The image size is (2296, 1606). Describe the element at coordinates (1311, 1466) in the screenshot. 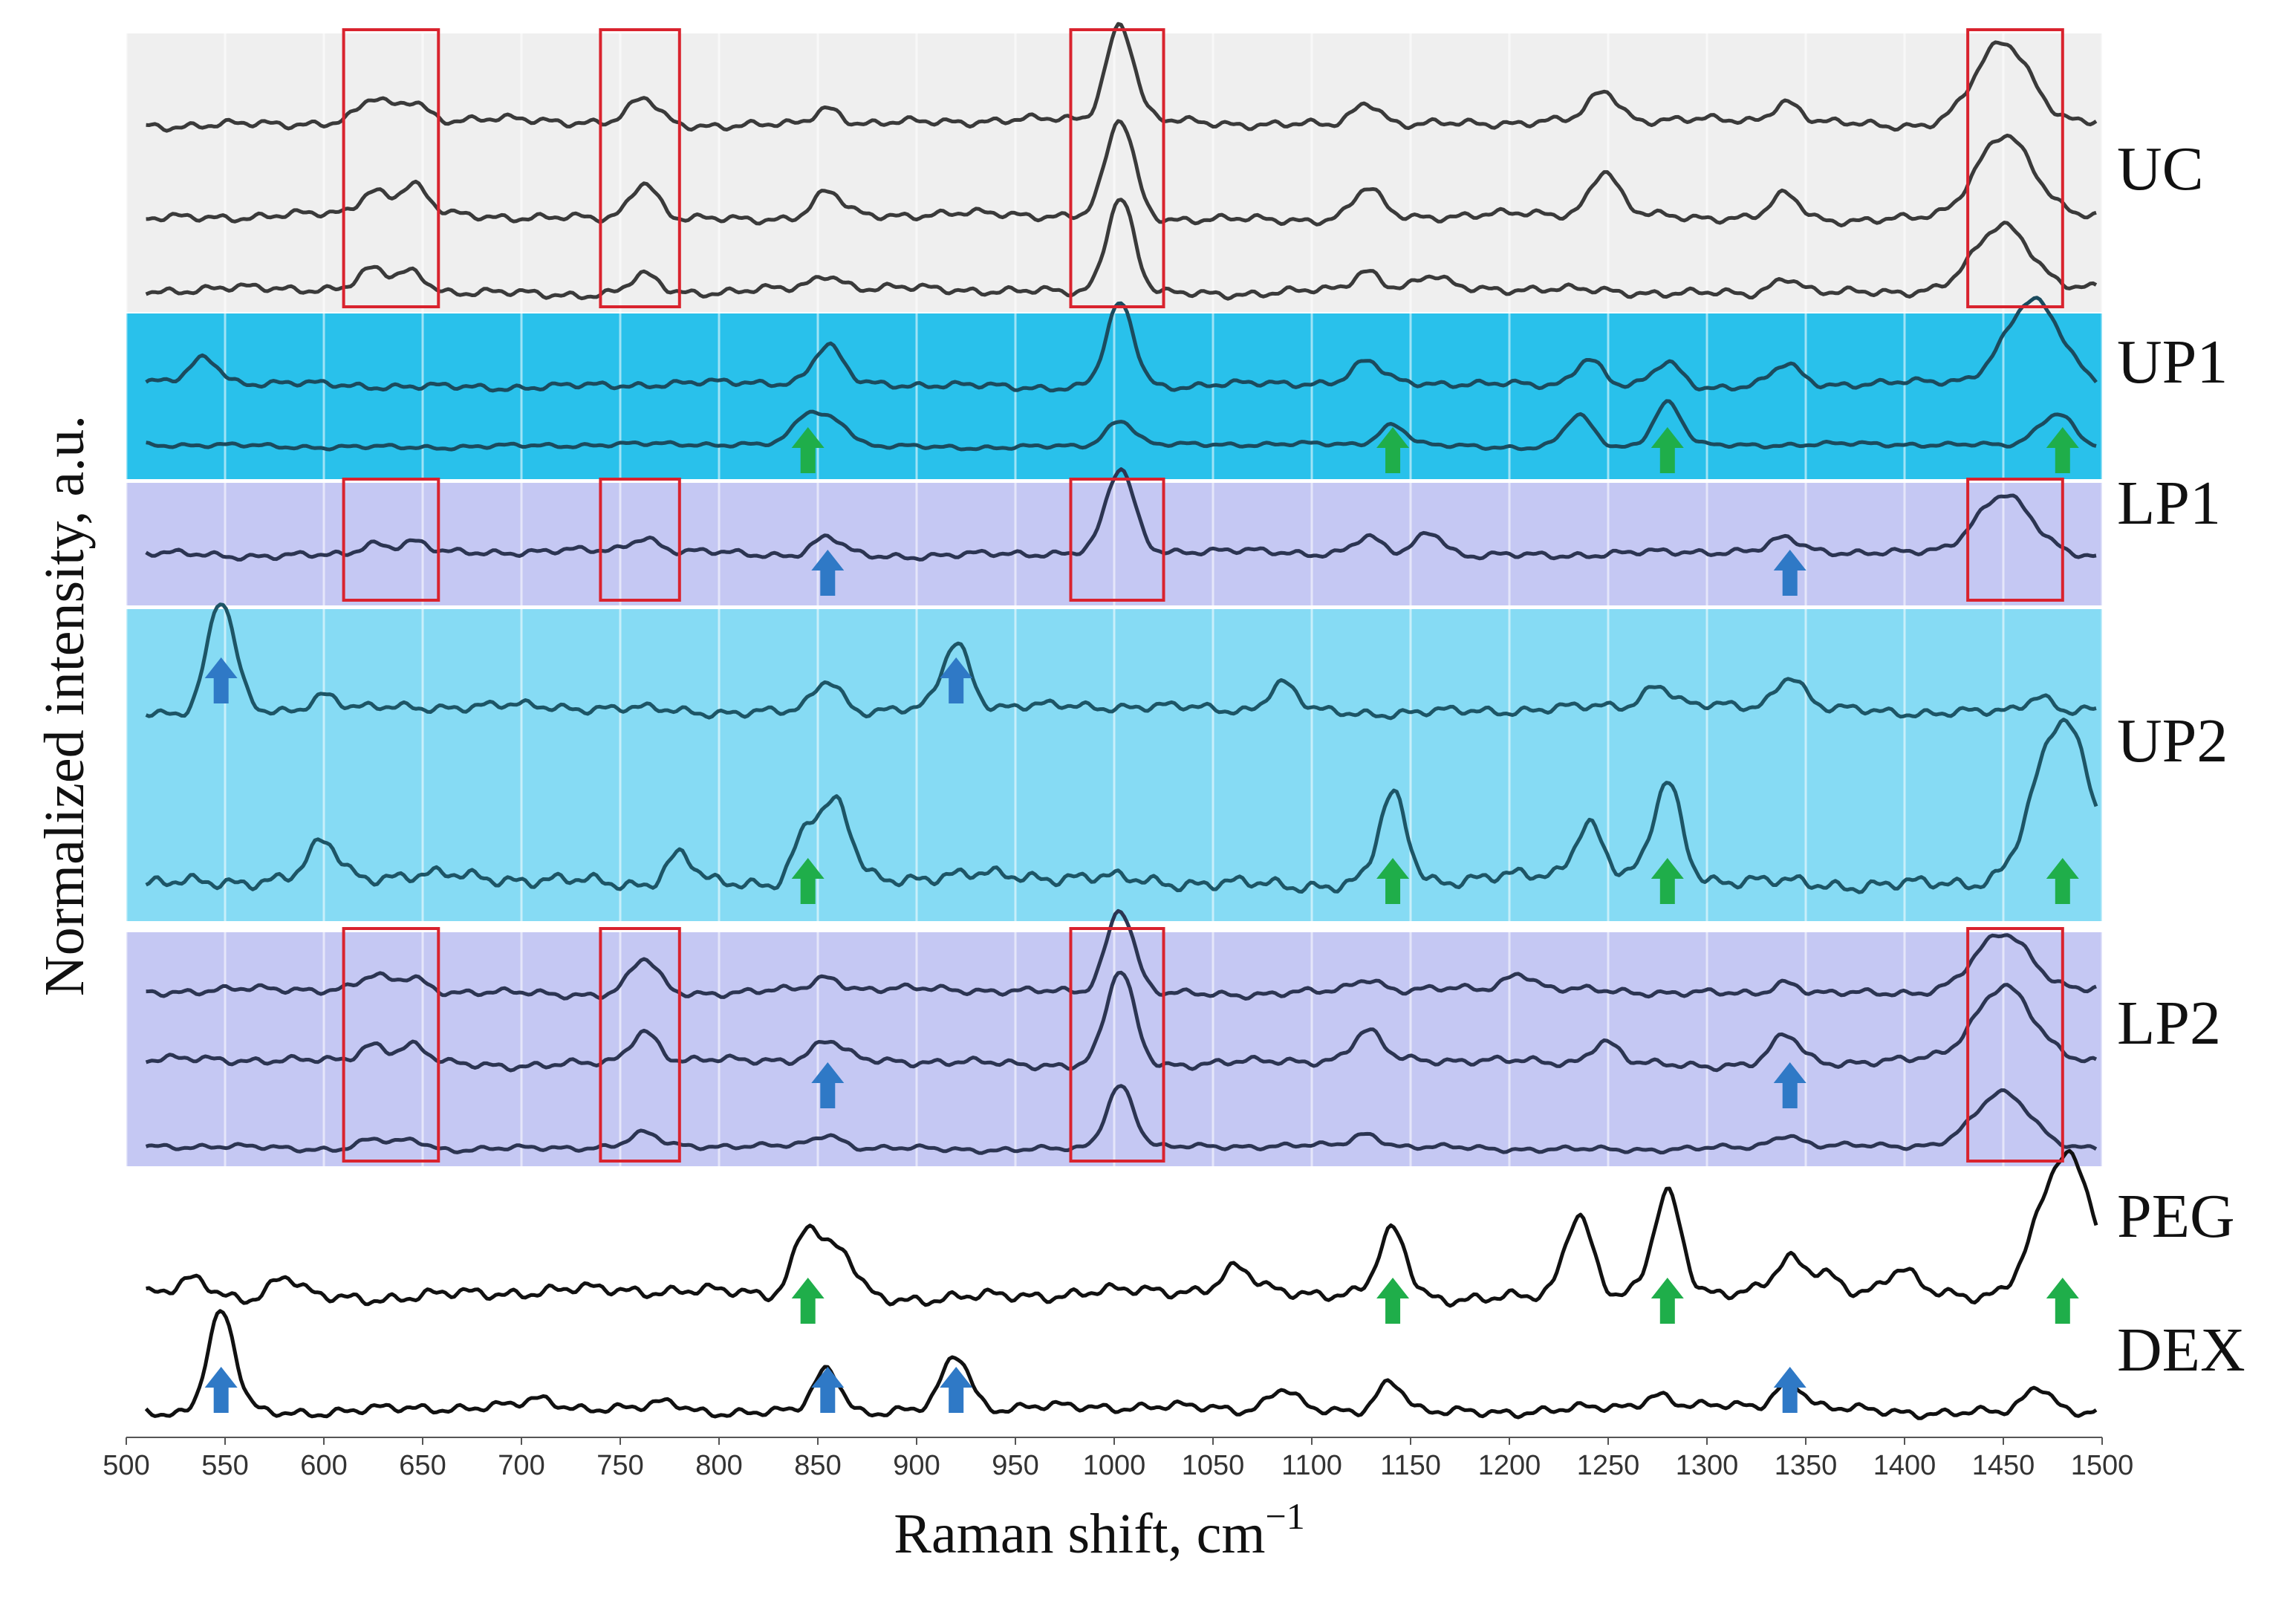

I see `x-tick-label: 1100` at that location.